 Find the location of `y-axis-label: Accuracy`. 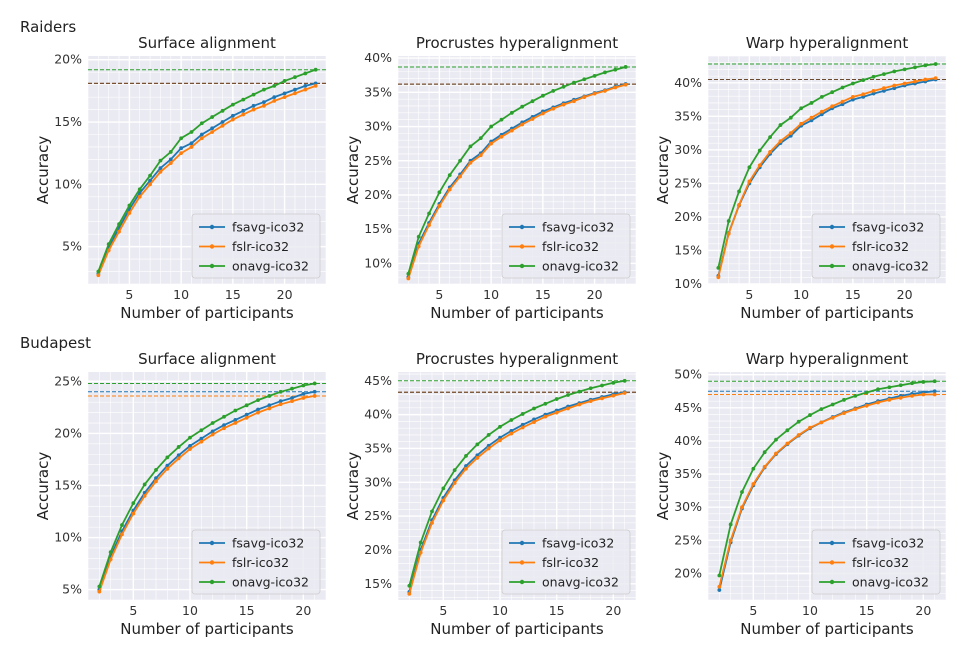

y-axis-label: Accuracy is located at coordinates (43, 170).